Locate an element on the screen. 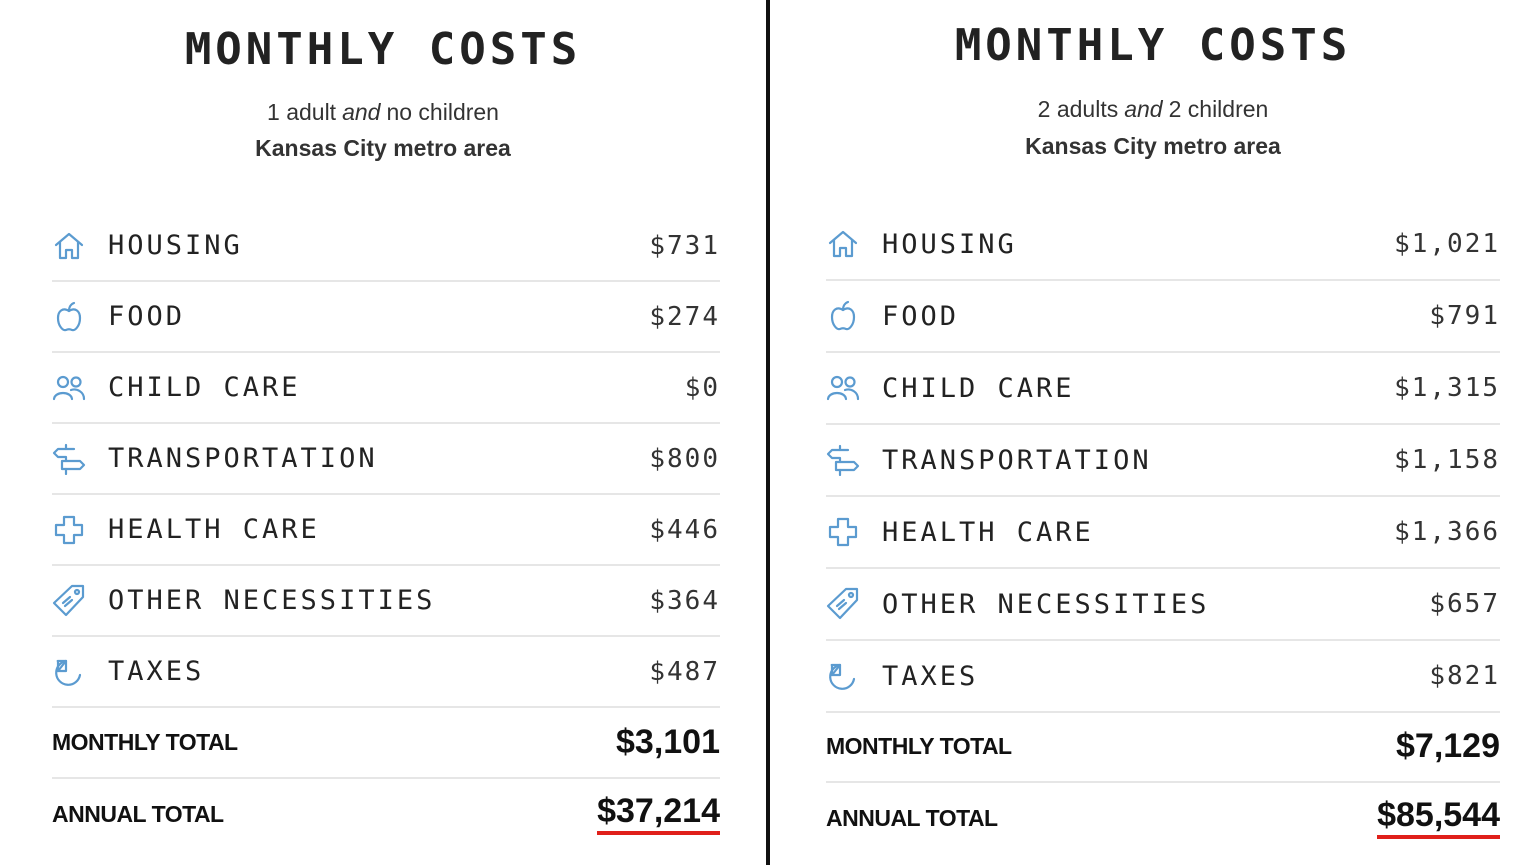  cost-value: $364 is located at coordinates (684, 600).